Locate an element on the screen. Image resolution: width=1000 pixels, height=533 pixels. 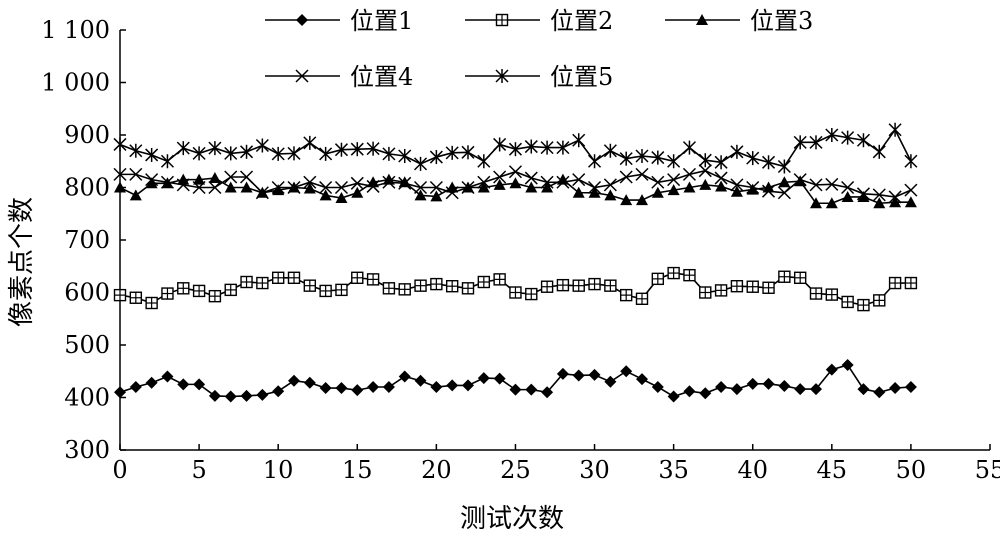
legend-label: 位置5 is located at coordinates (581, 77).